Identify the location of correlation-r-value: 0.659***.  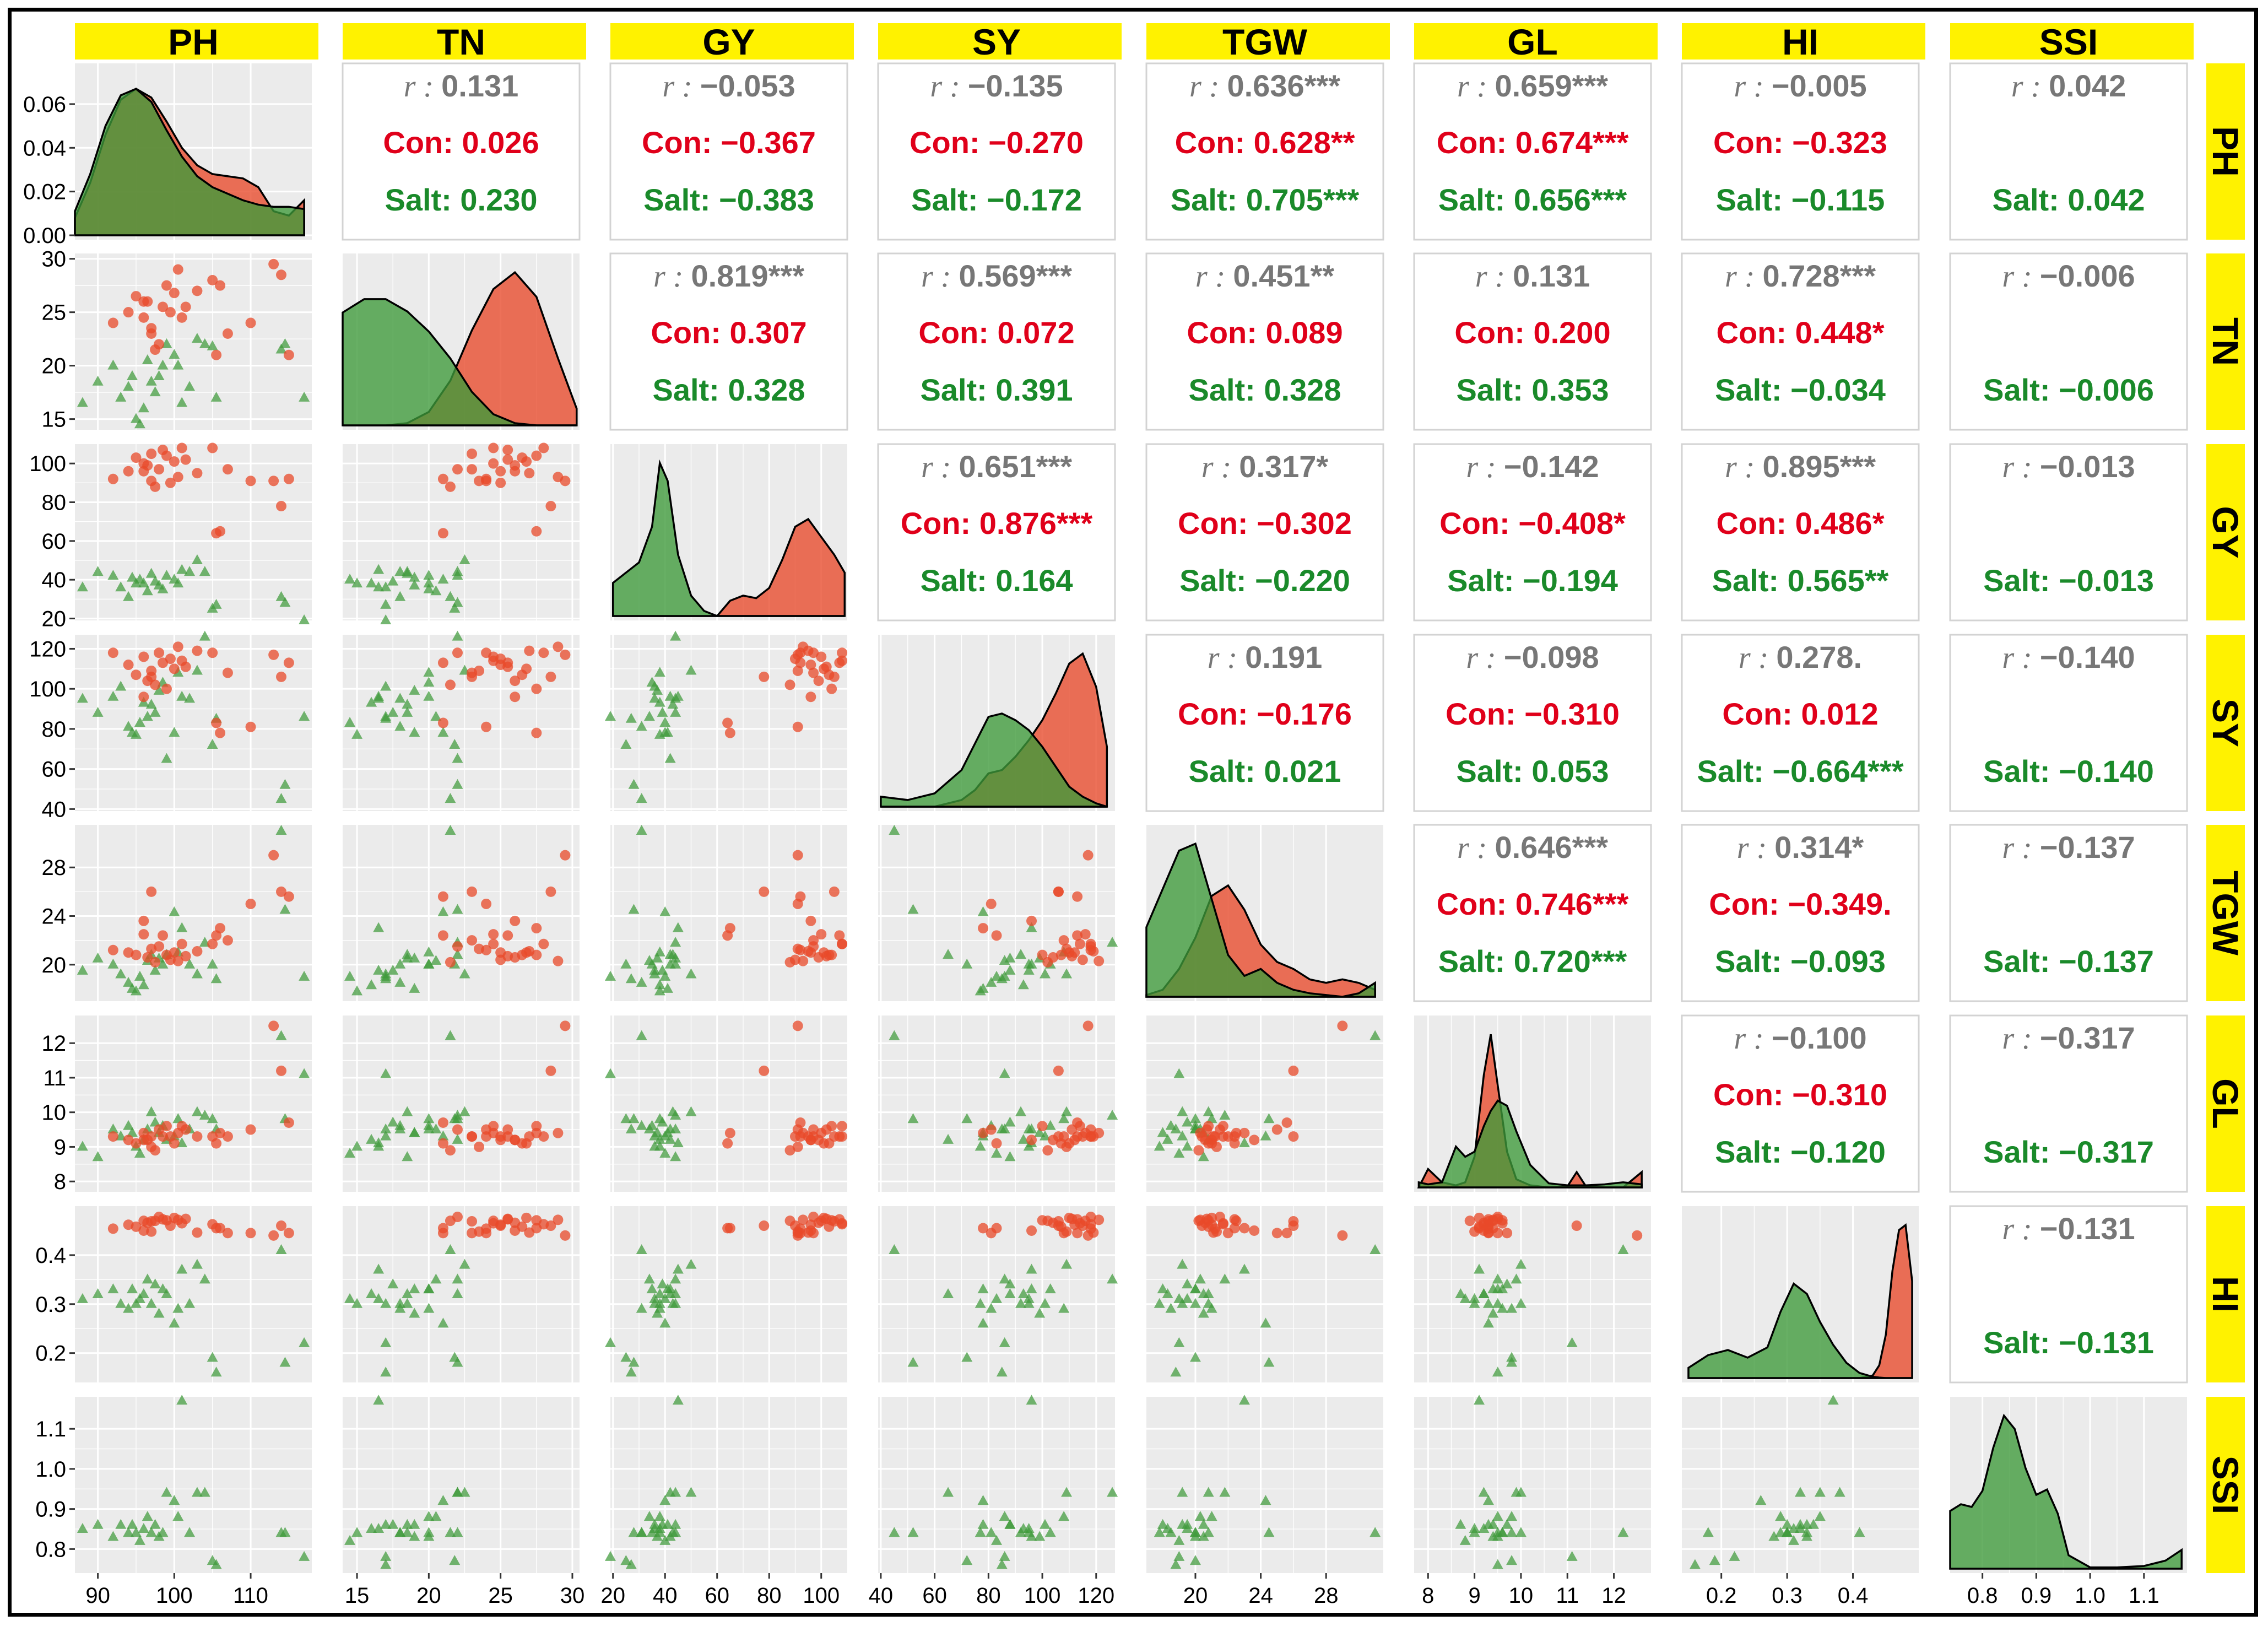
(1551, 86).